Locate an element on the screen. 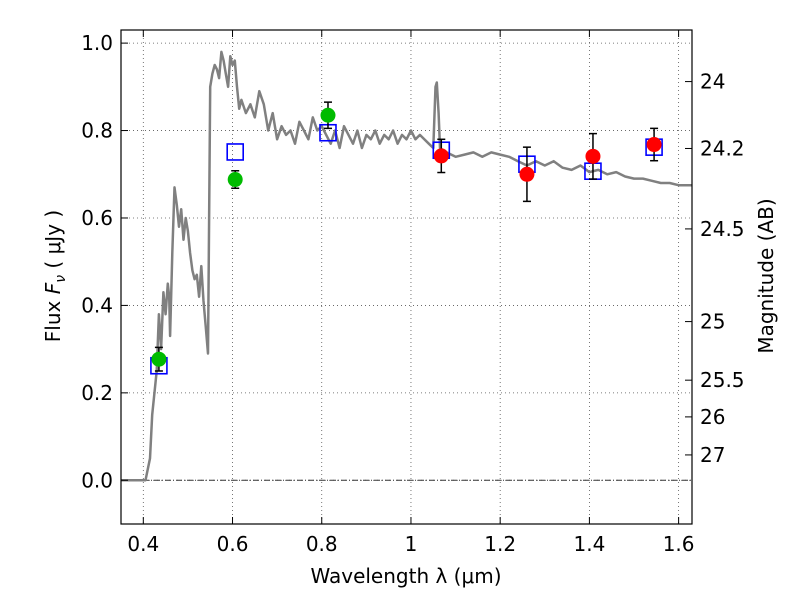 The image size is (800, 604). y-axis-label-symbol: F is located at coordinates (53, 288).